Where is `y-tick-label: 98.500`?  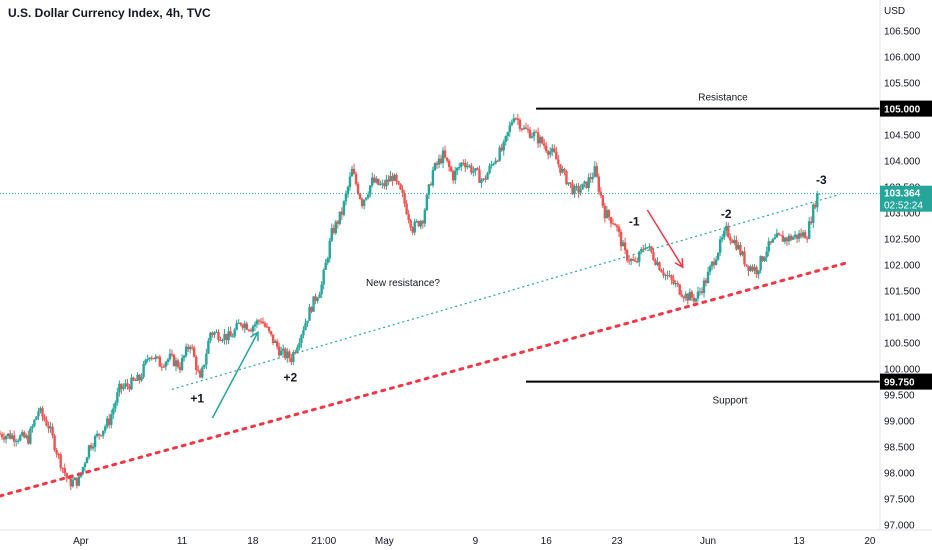 y-tick-label: 98.500 is located at coordinates (899, 448).